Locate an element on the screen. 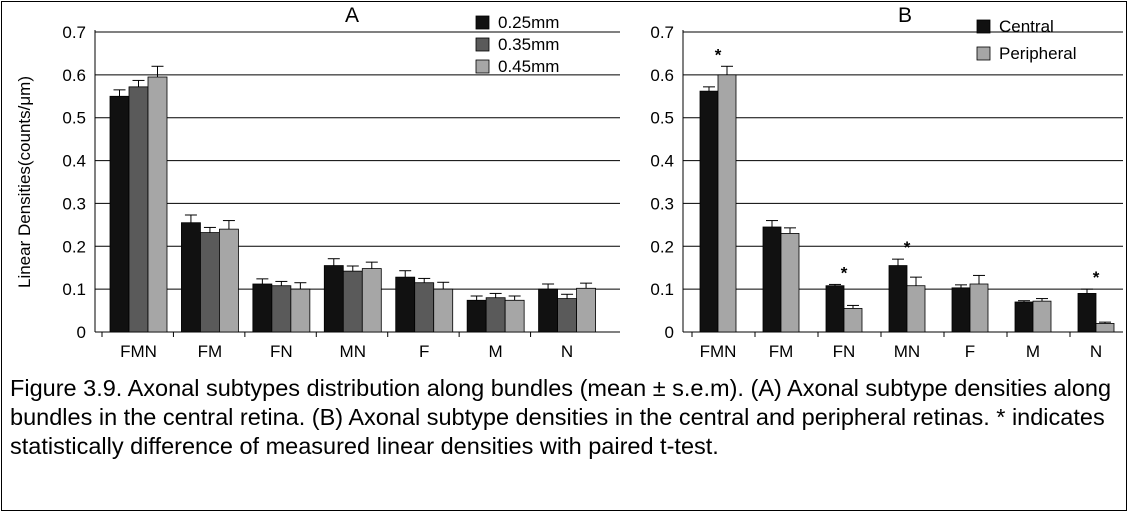 This screenshot has height=514, width=1130. panel-b-x-tick-label: MN is located at coordinates (907, 351).